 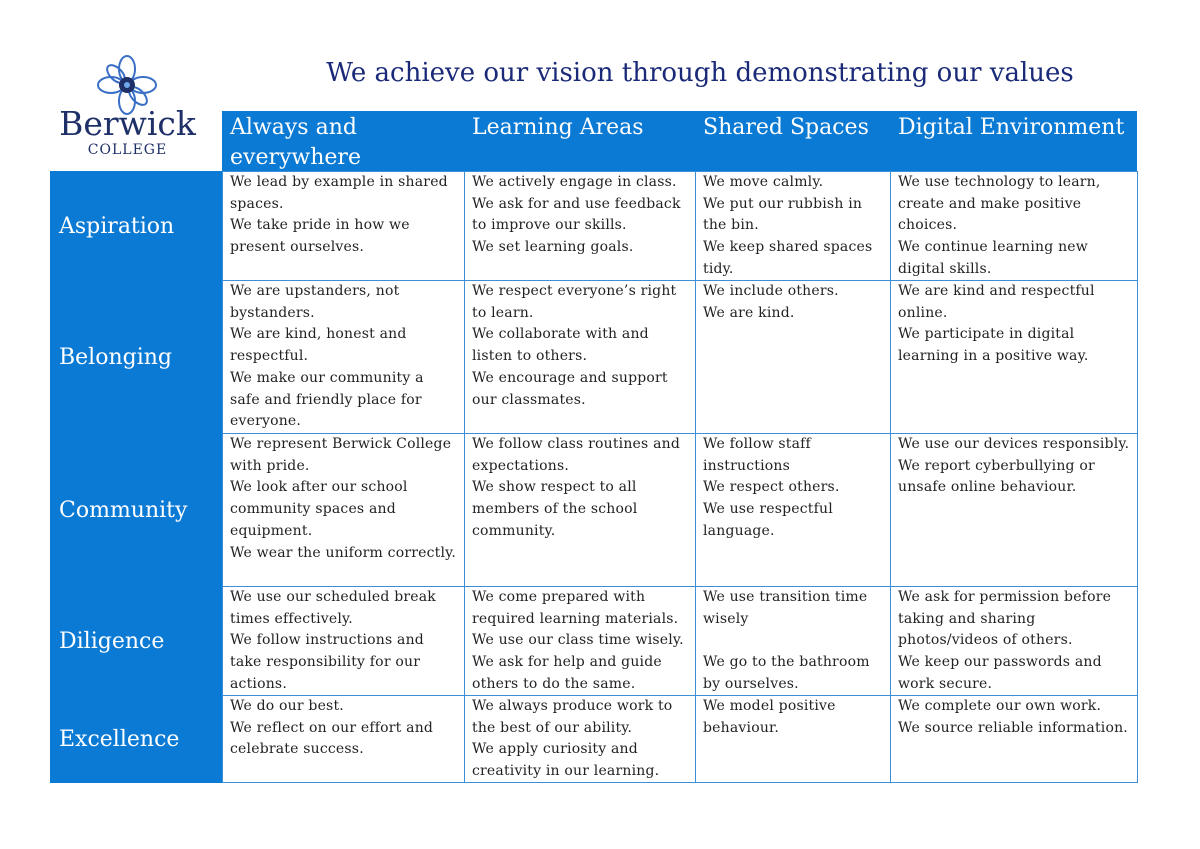 What do you see at coordinates (993, 258) in the screenshot?
I see `cell-line: We continue learning new digital skills.` at bounding box center [993, 258].